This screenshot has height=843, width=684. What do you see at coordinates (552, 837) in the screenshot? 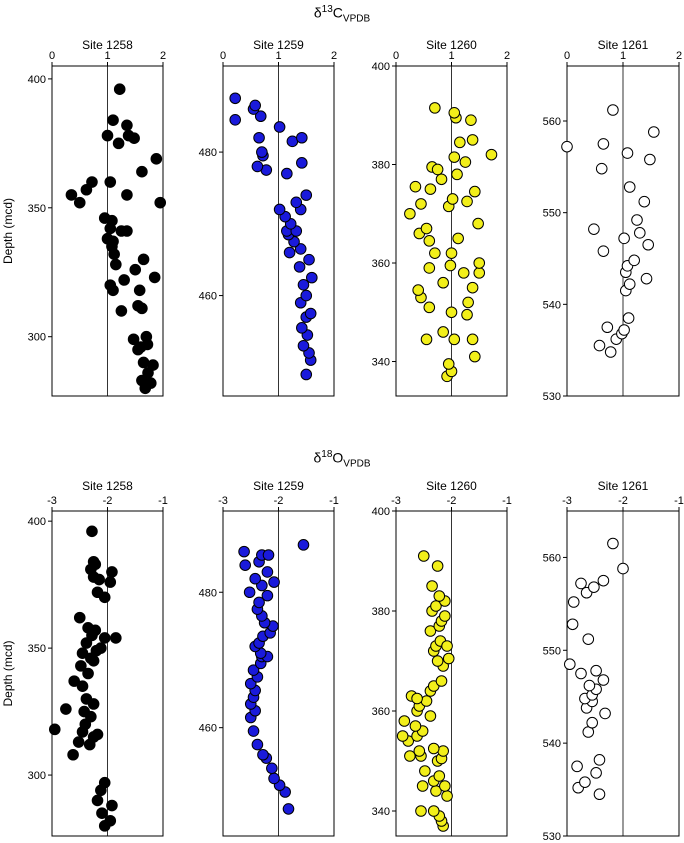
I see `y-tick-label: 530` at bounding box center [552, 837].